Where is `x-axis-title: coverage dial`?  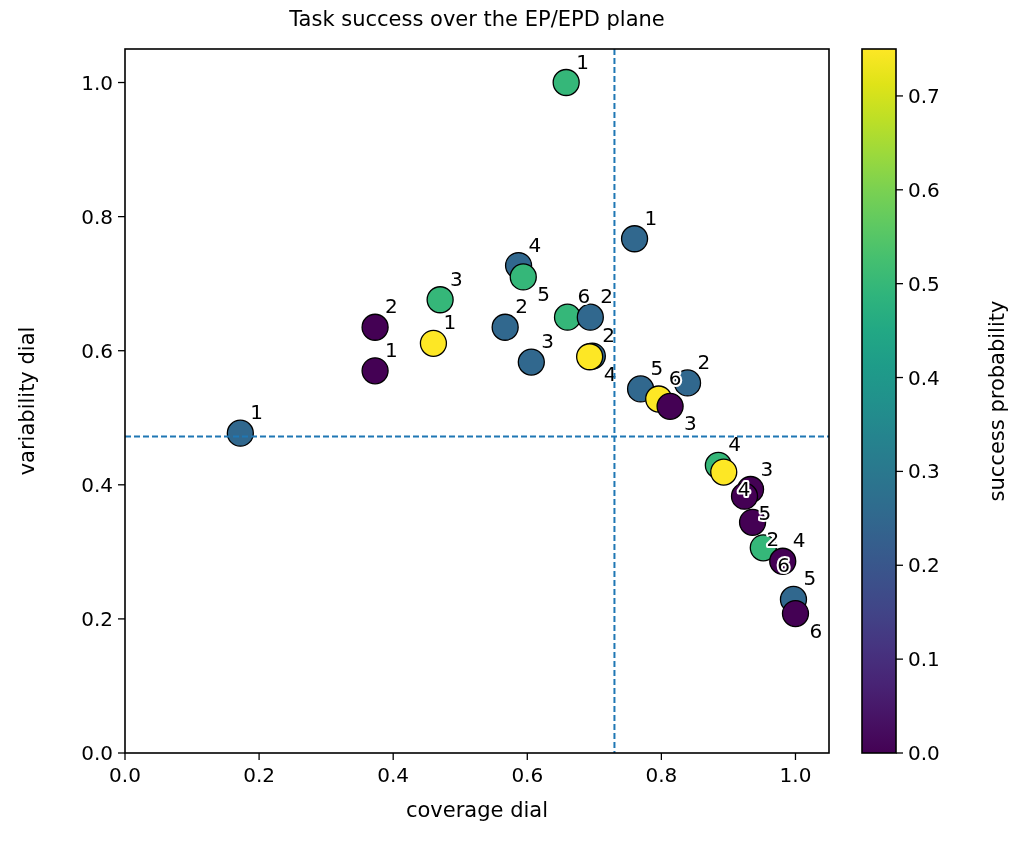 x-axis-title: coverage dial is located at coordinates (477, 810).